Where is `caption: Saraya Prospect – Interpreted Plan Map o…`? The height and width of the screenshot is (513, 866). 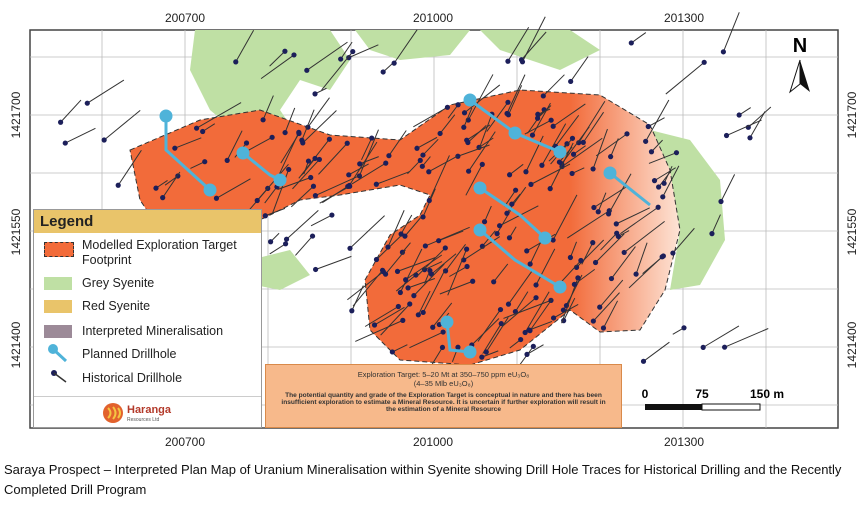 caption: Saraya Prospect – Interpreted Plan Map o… is located at coordinates (423, 479).